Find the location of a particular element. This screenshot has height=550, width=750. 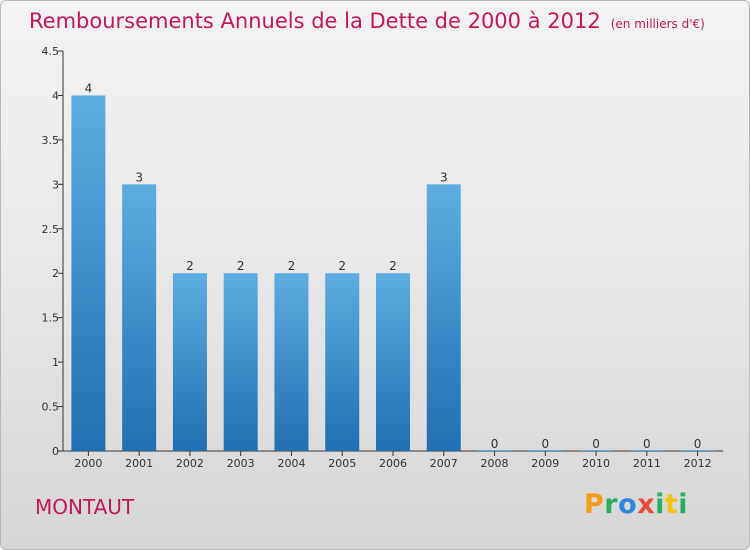

y-tick-label: 3.5 is located at coordinates (51, 140).